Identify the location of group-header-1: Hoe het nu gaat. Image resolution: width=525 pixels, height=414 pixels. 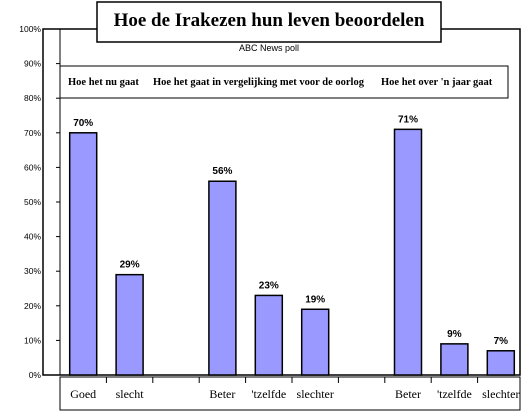
(103, 82).